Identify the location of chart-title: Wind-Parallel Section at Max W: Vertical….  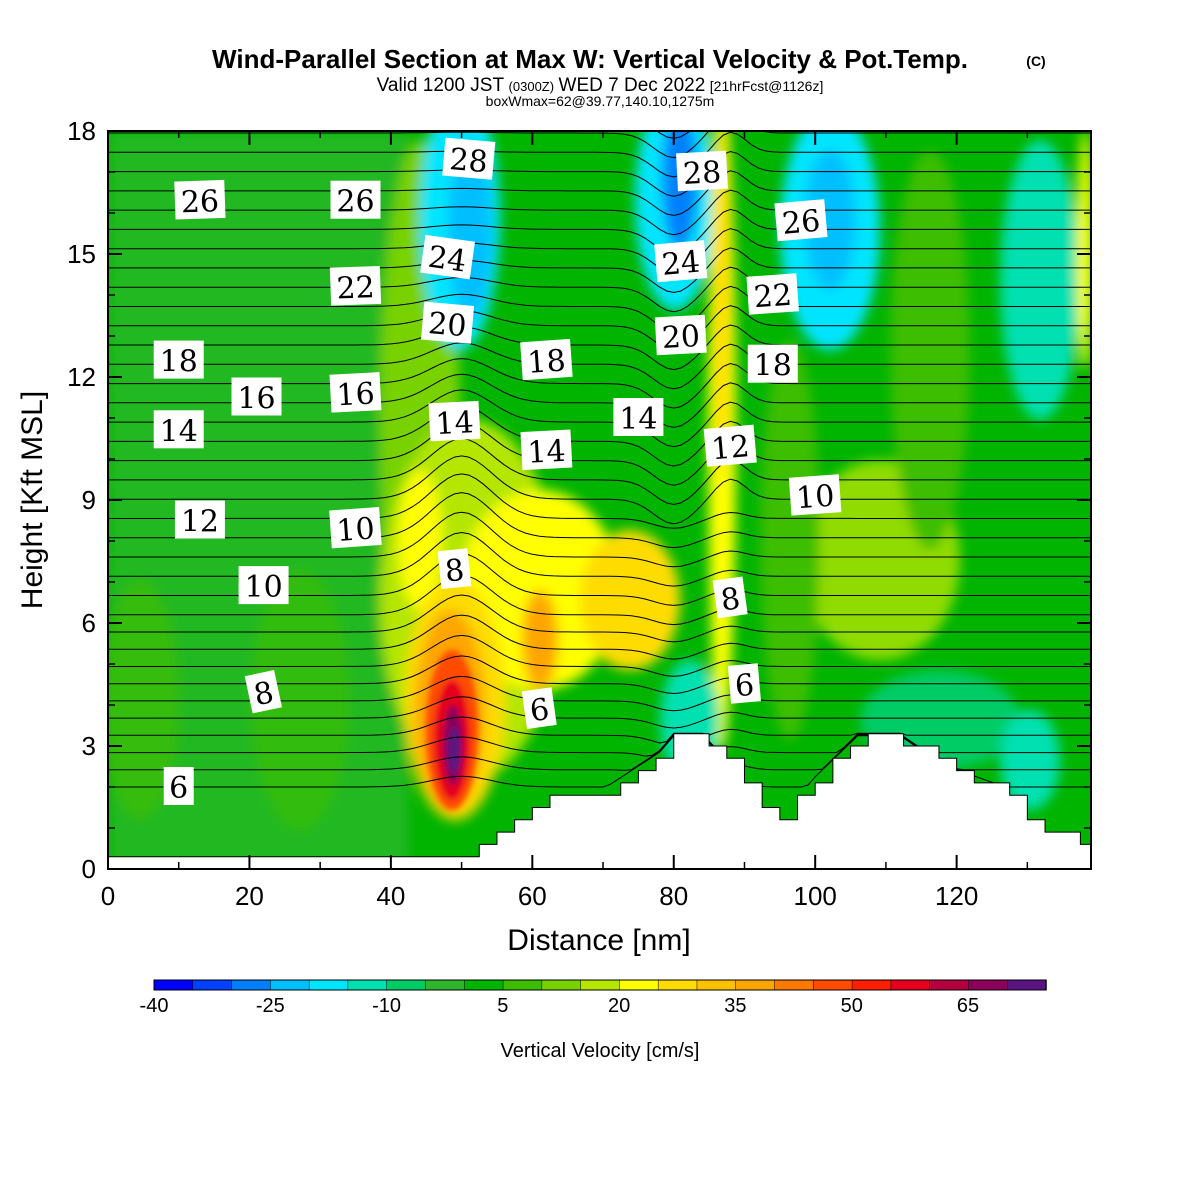
(590, 59).